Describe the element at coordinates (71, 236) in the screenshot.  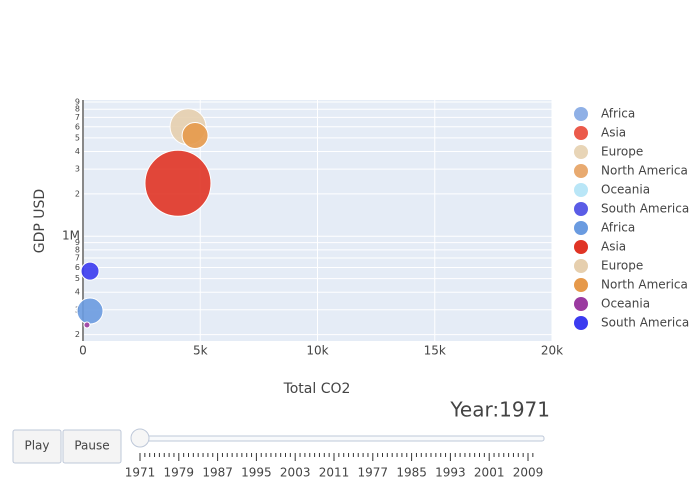
I see `y-tick-label: 1M` at that location.